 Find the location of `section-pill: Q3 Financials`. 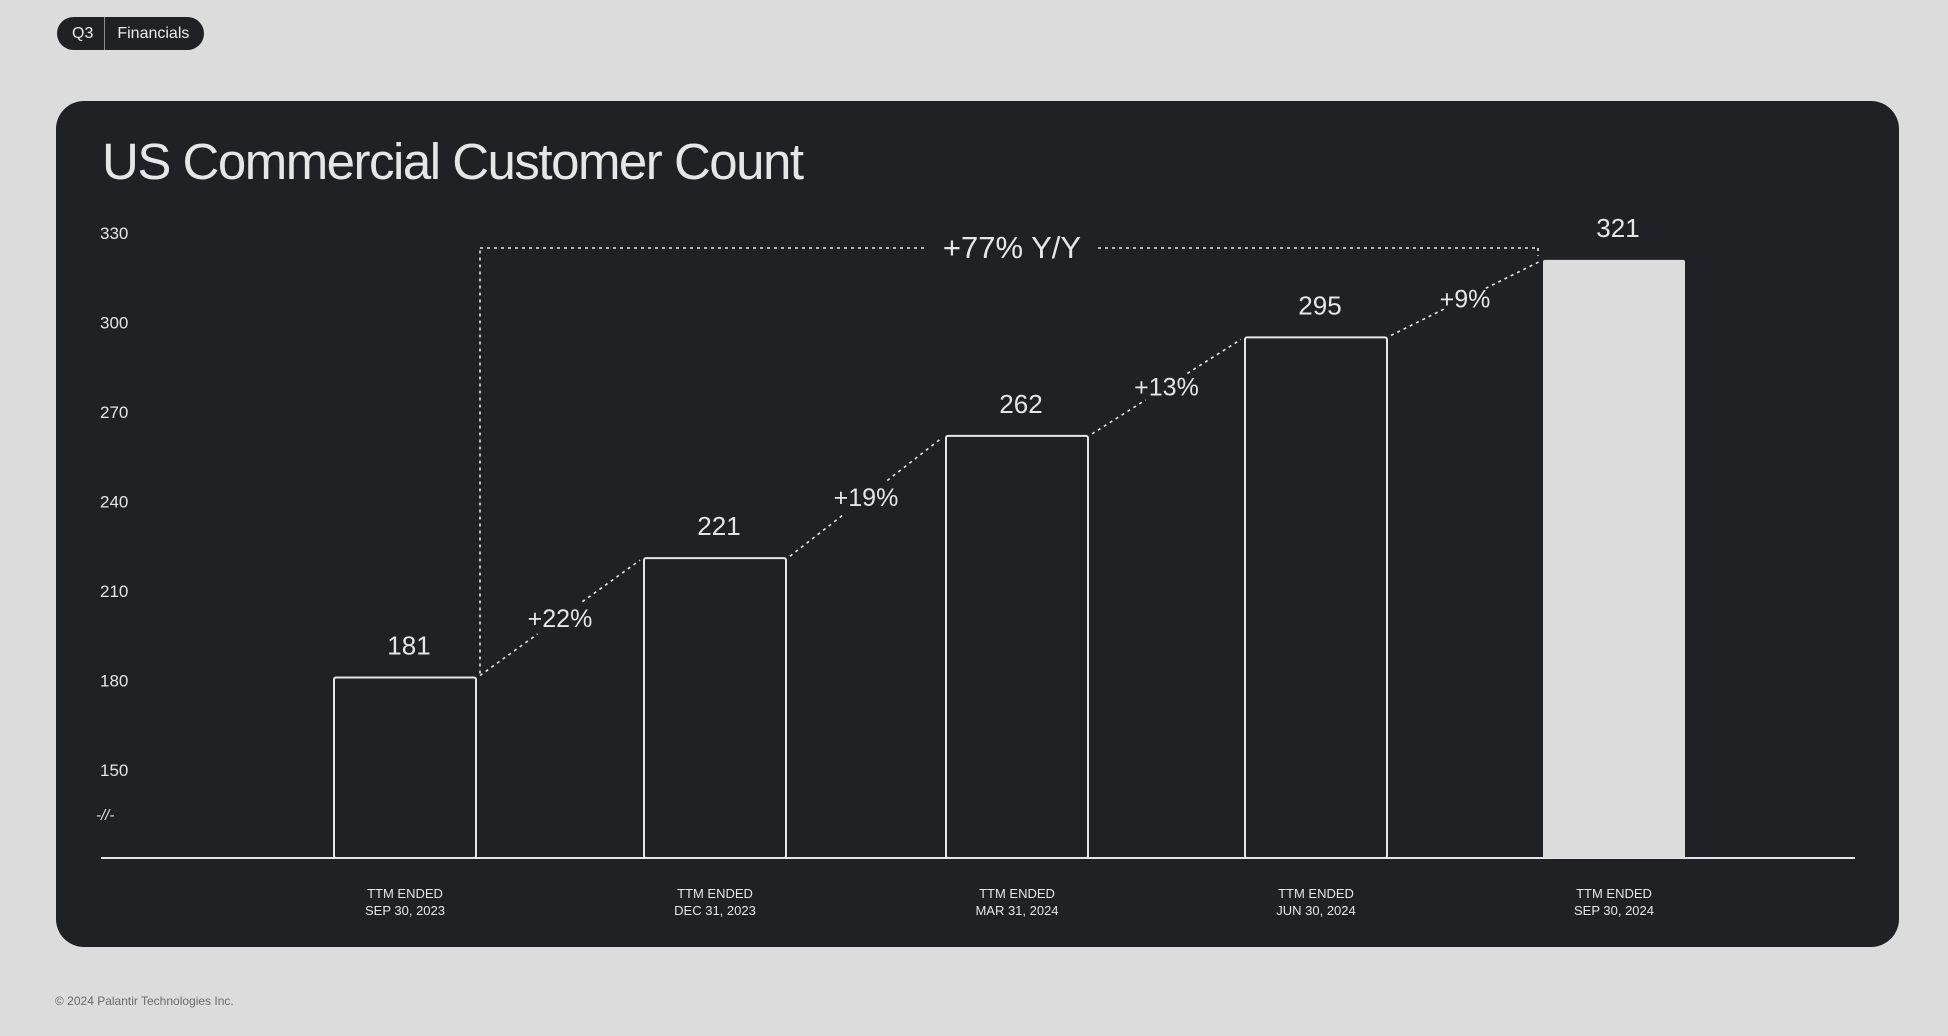

section-pill: Q3 Financials is located at coordinates (131, 33).